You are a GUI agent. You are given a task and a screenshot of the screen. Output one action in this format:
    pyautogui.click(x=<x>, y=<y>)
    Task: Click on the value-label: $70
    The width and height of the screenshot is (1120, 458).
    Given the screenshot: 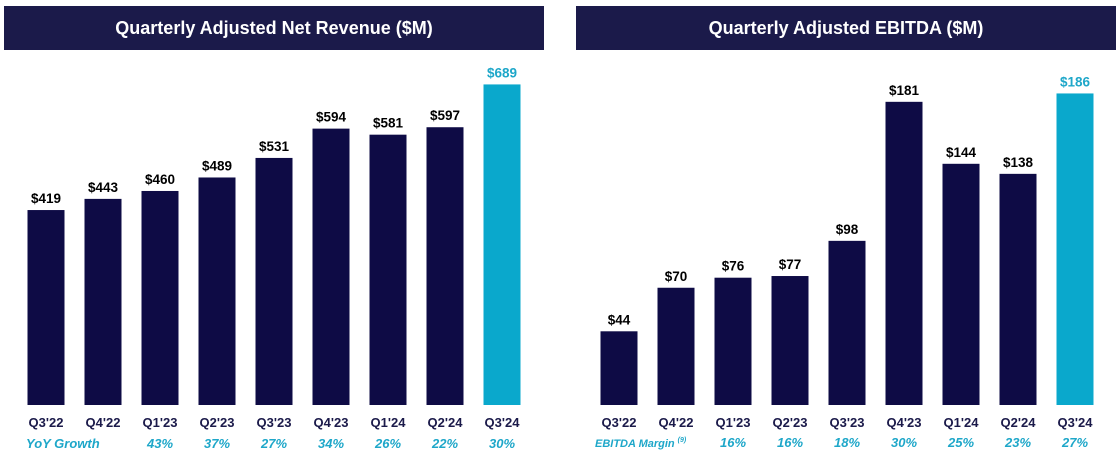 What is the action you would take?
    pyautogui.click(x=676, y=276)
    